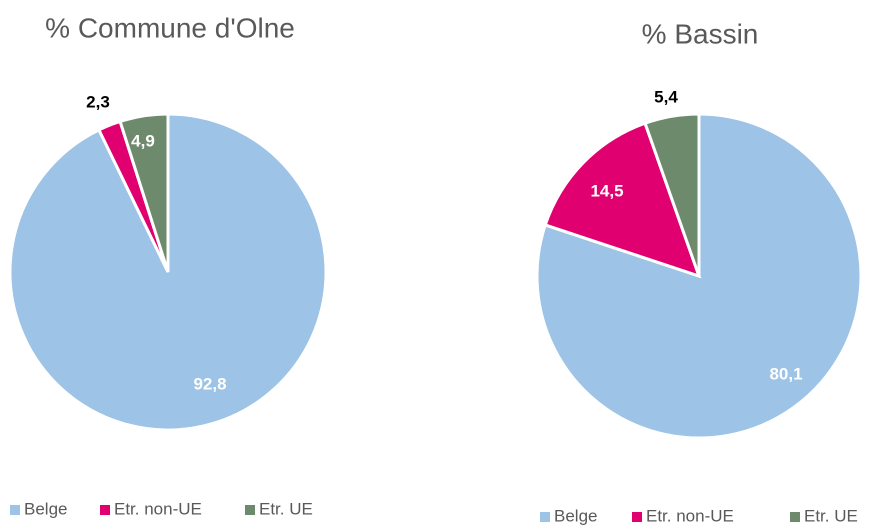  Describe the element at coordinates (209, 383) in the screenshot. I see `data-label: 92,8` at that location.